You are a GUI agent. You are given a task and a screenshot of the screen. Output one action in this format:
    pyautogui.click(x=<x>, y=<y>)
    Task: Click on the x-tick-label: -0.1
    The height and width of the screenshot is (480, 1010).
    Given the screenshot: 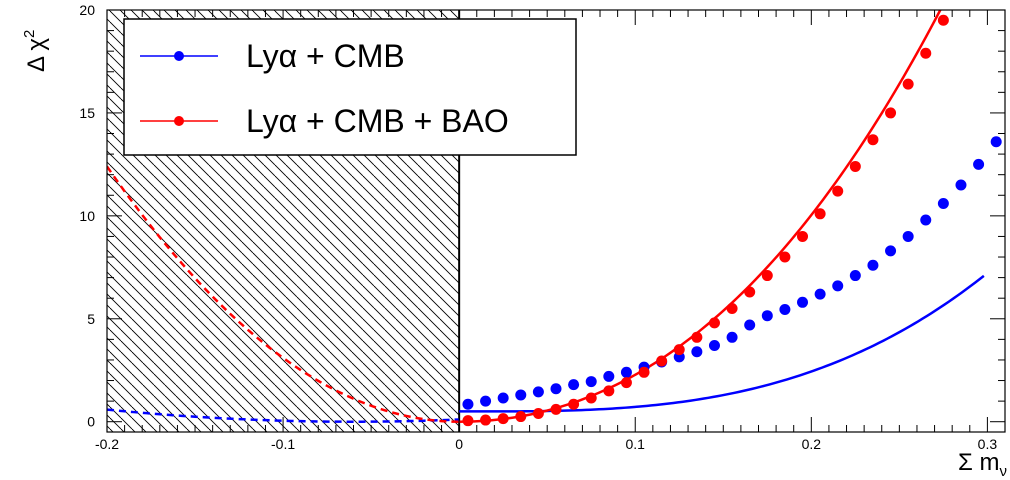 What is the action you would take?
    pyautogui.click(x=283, y=444)
    